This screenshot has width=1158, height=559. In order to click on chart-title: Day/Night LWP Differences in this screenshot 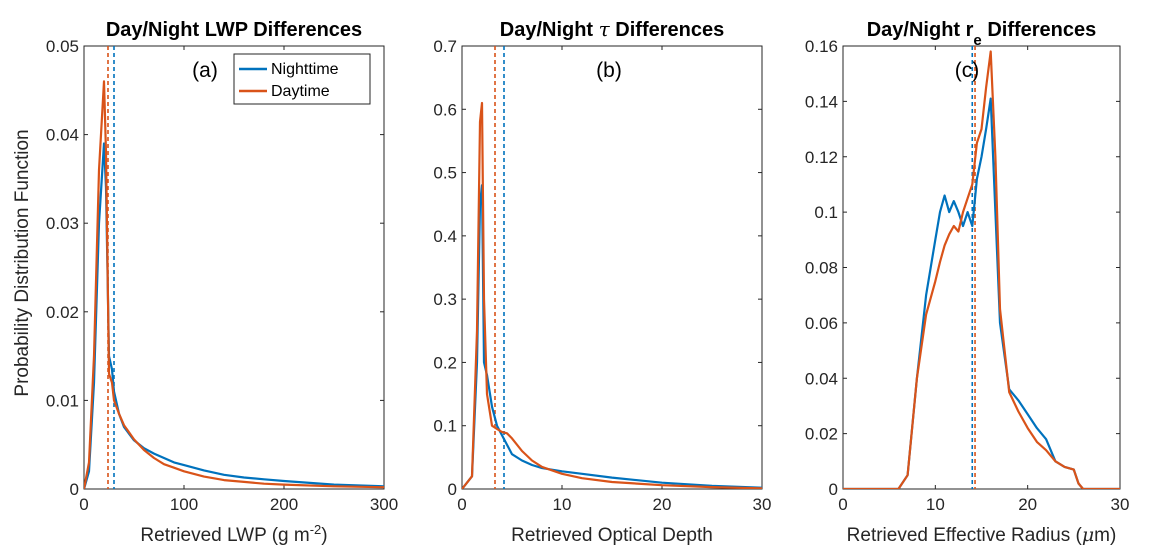, I will do `click(234, 30)`.